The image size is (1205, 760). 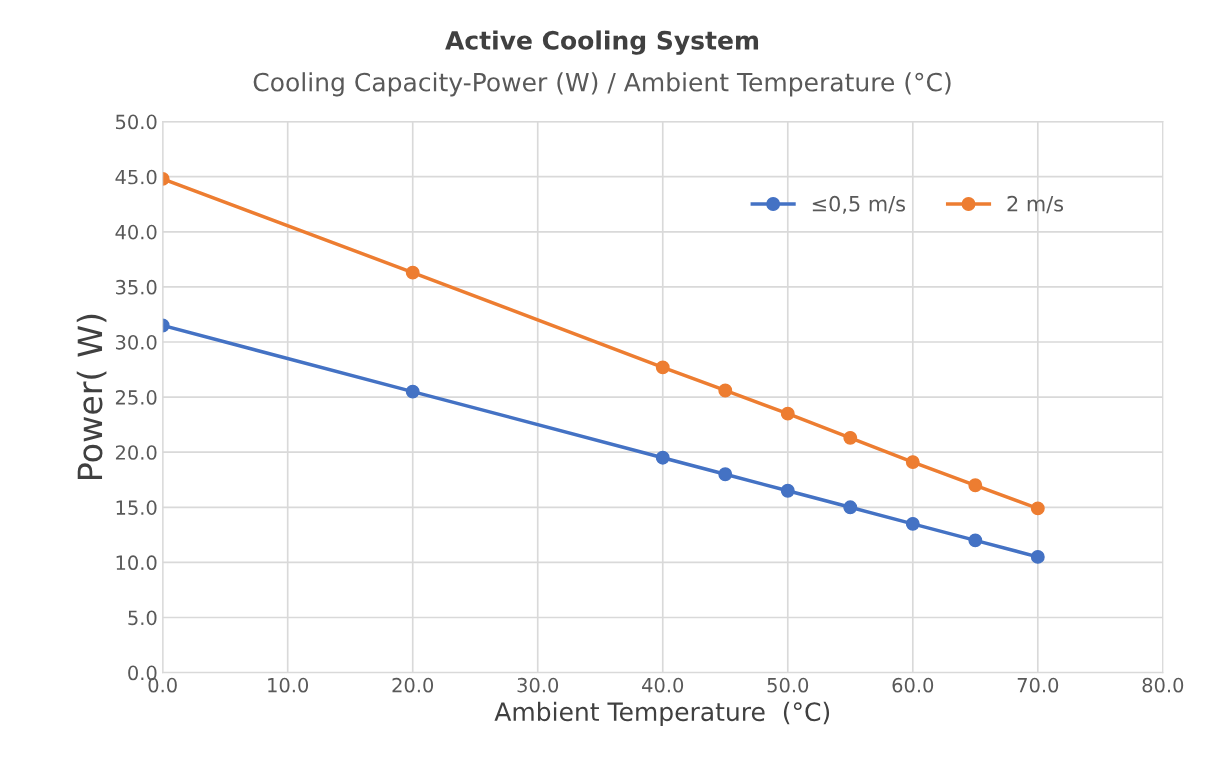 I want to click on y-tick-label: 45.0, so click(x=136, y=177).